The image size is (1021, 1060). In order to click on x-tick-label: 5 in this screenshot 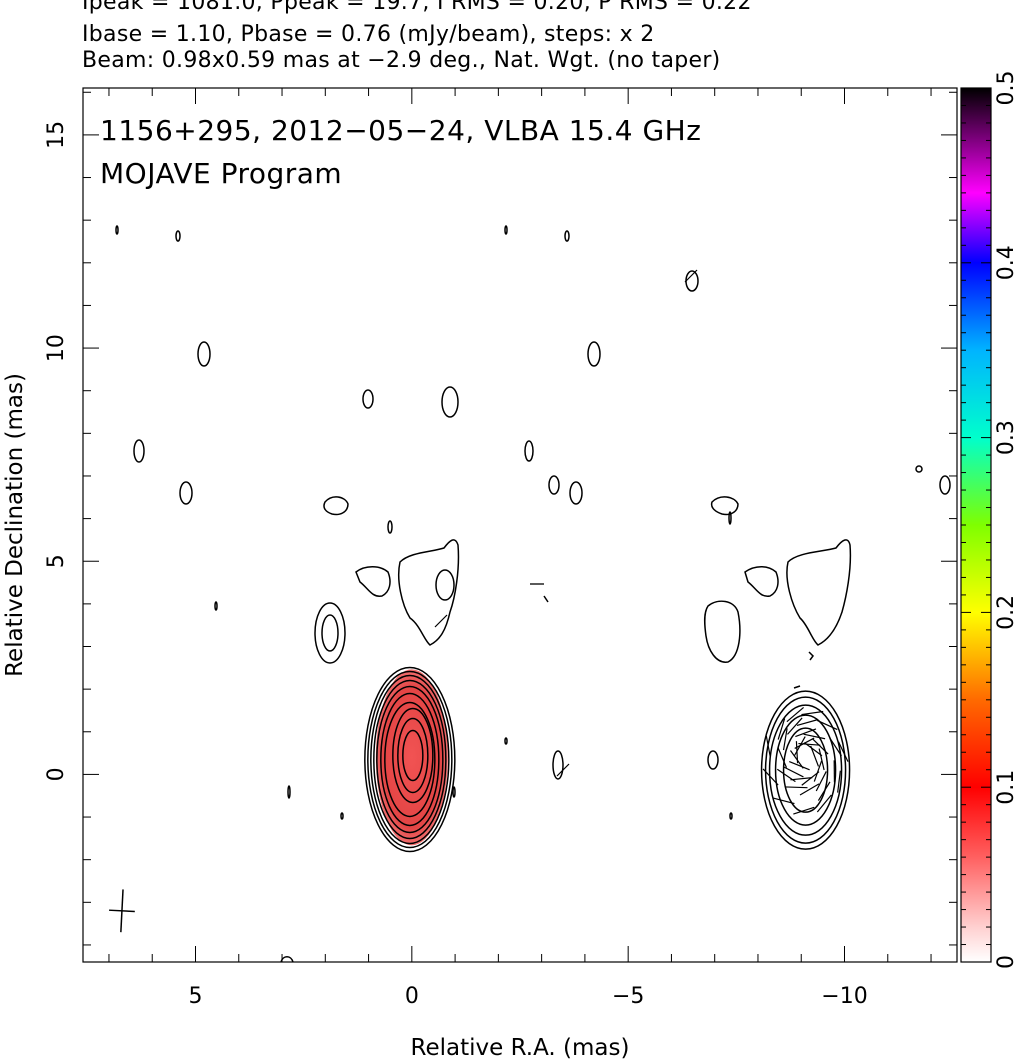, I will do `click(195, 996)`.